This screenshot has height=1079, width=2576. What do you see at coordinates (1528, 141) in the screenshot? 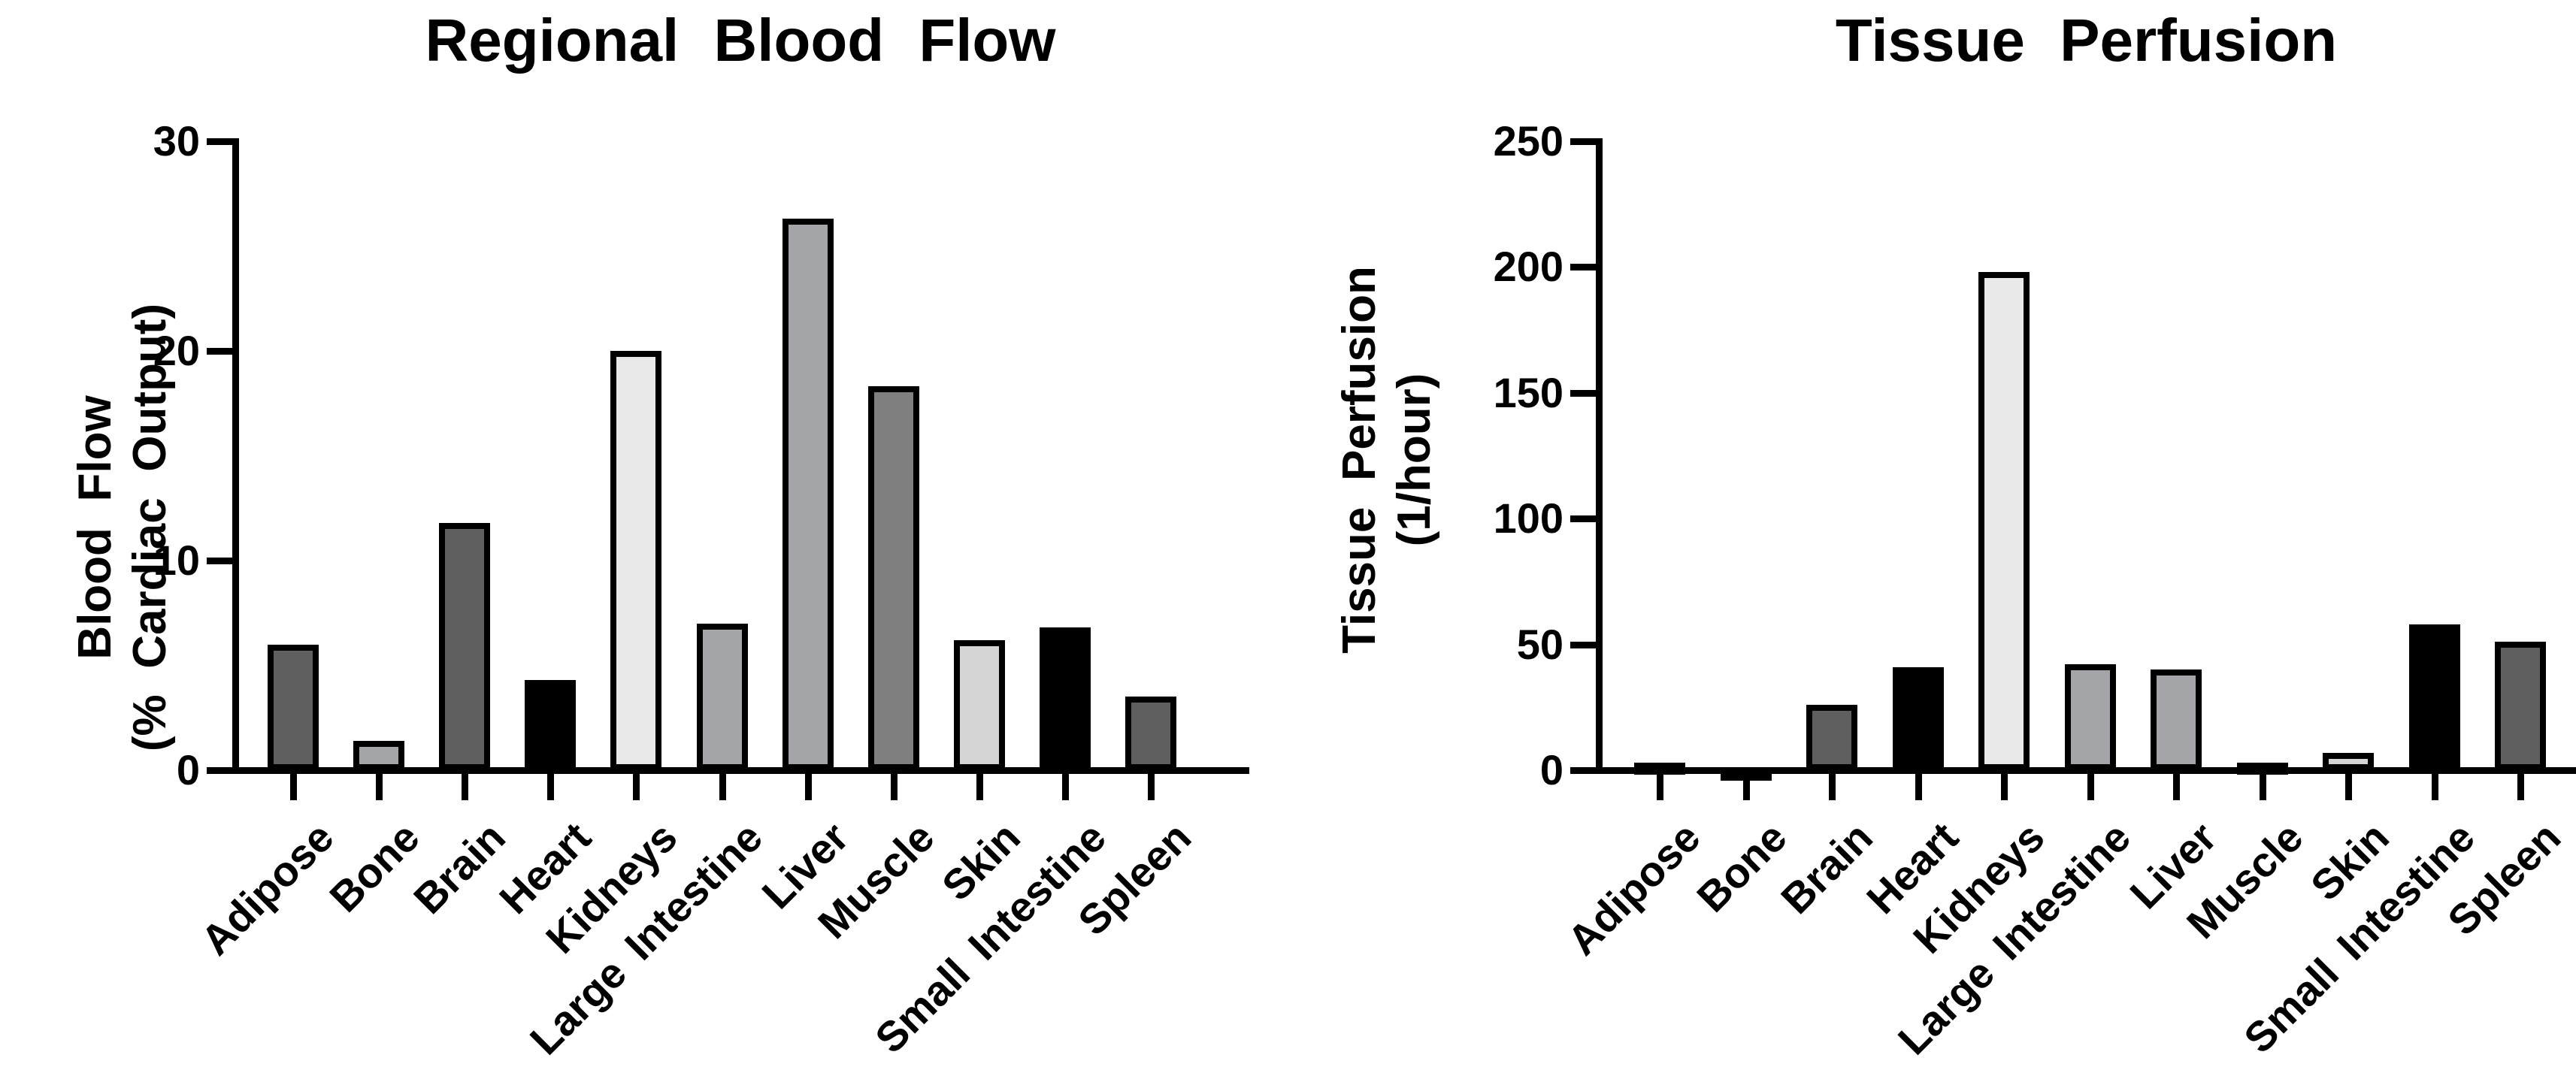
I see `y-tick-label-250: 250` at bounding box center [1528, 141].